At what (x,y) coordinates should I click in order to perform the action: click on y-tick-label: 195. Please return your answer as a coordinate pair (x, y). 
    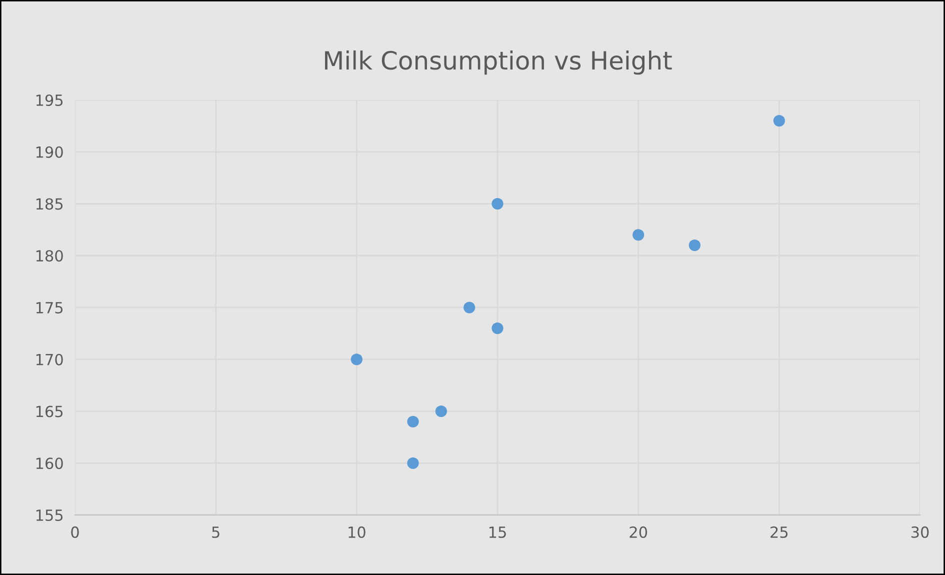
    Looking at the image, I should click on (49, 100).